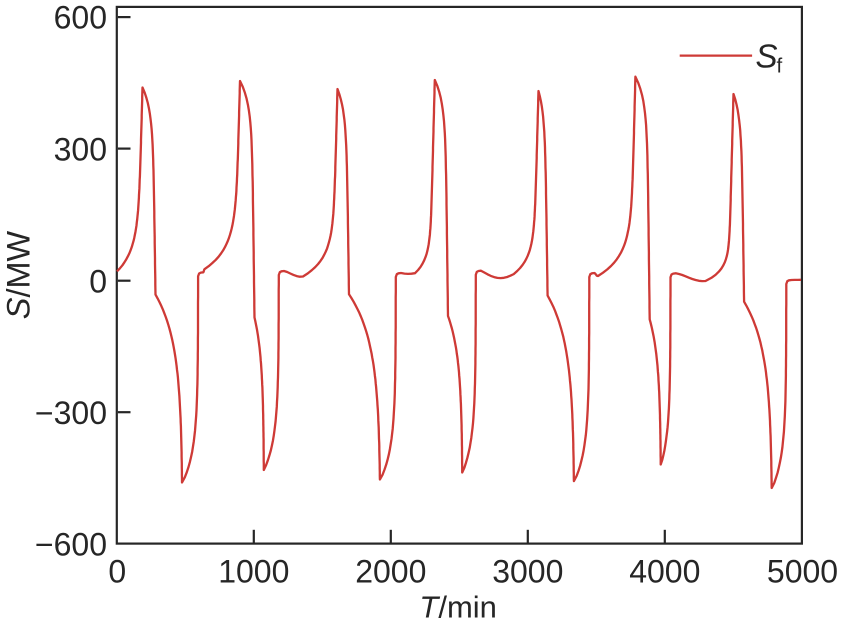 The width and height of the screenshot is (841, 629). I want to click on svg-text: 2000, so click(390, 572).